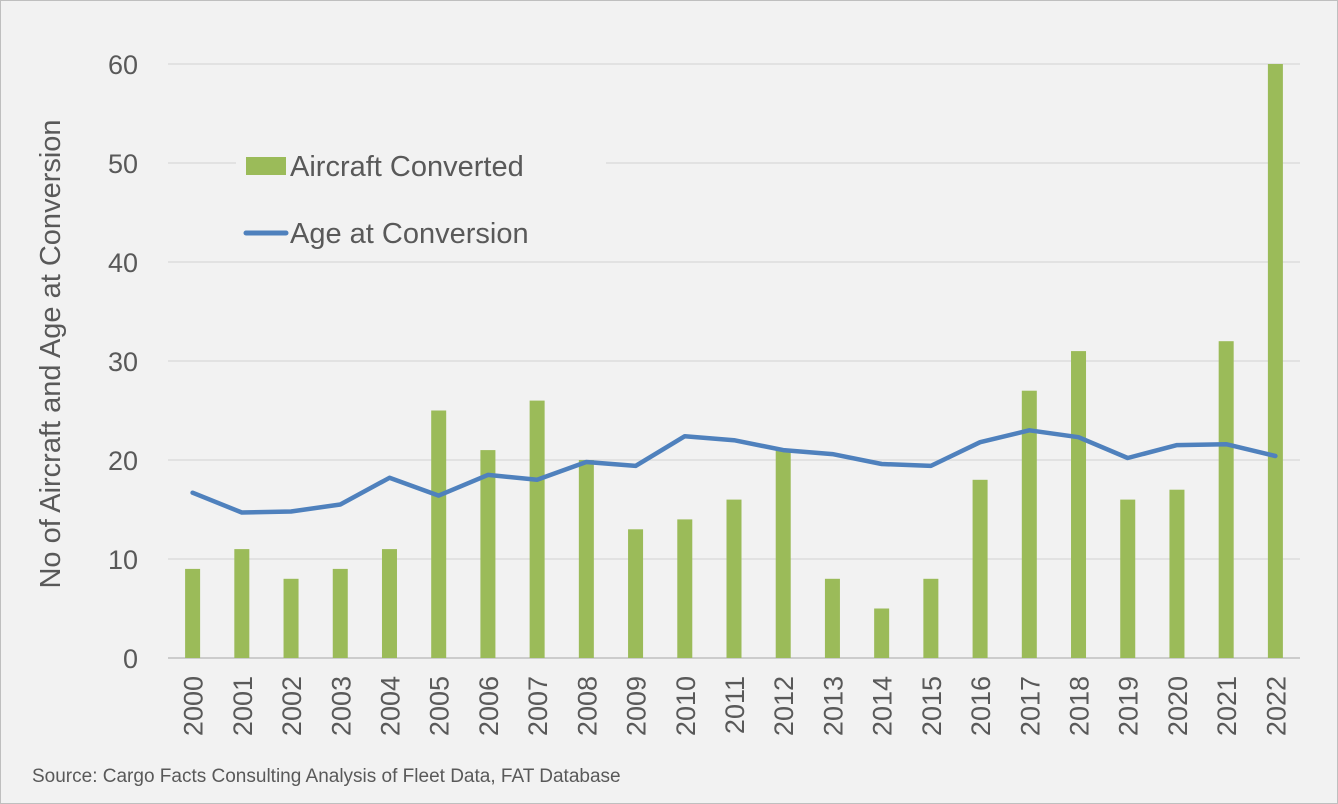 This screenshot has height=804, width=1338. I want to click on x-tick-label: 2016, so click(981, 706).